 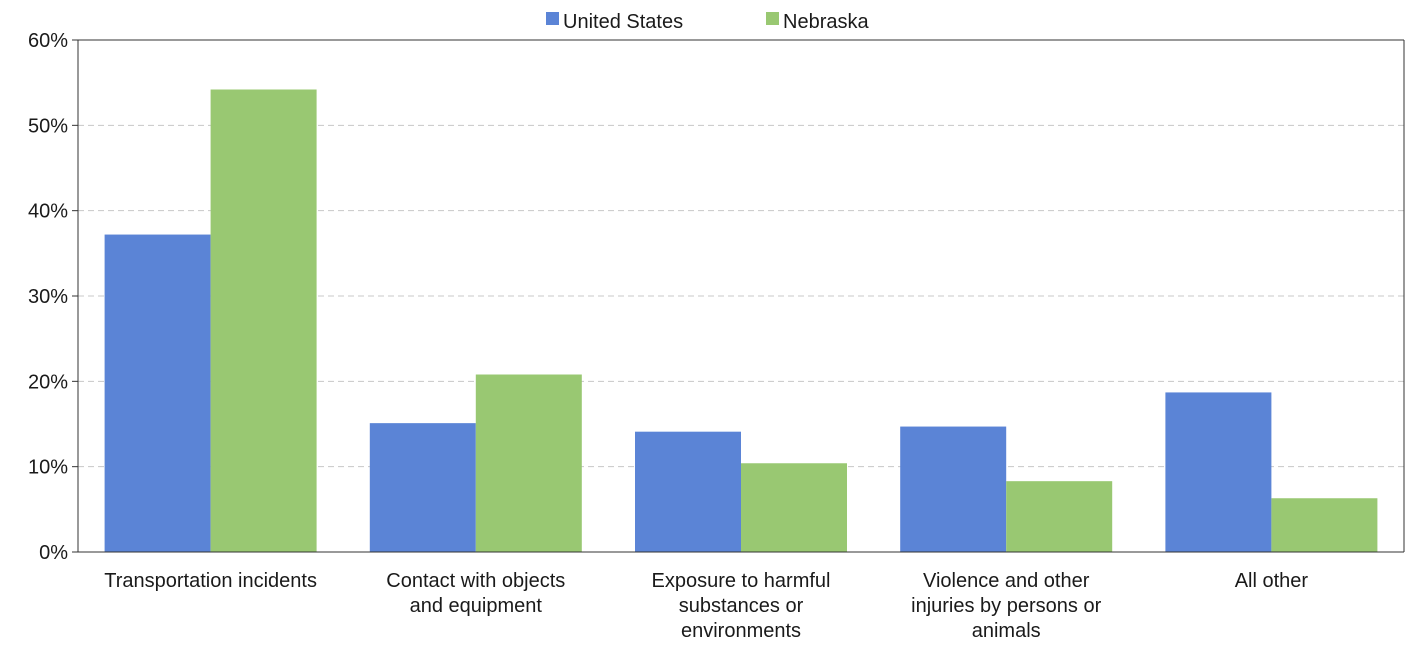 What do you see at coordinates (48, 382) in the screenshot?
I see `y-tick-label: 20%` at bounding box center [48, 382].